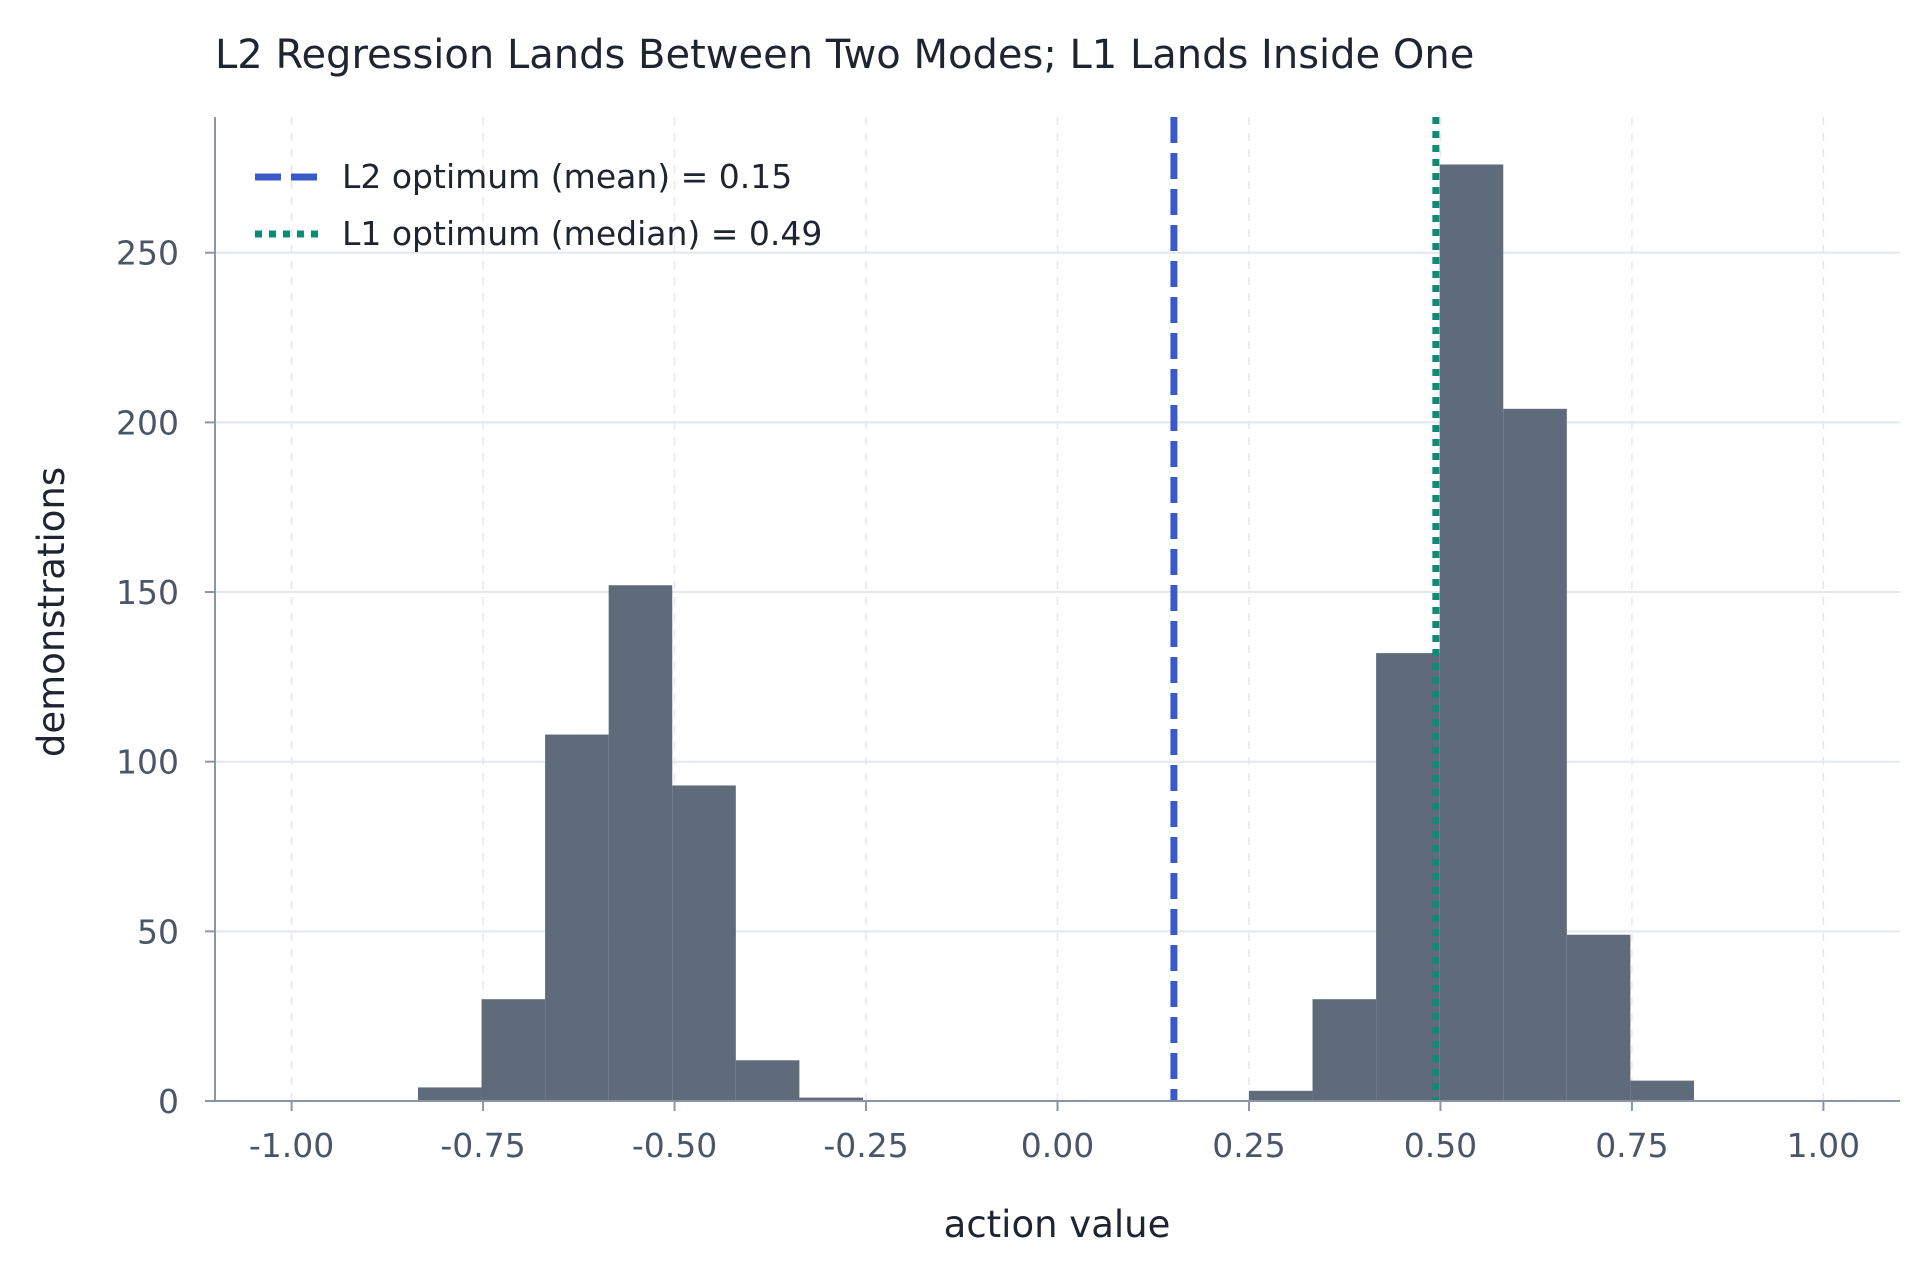 This screenshot has width=1920, height=1269. I want to click on x-tick-label: 1.00, so click(1823, 1145).